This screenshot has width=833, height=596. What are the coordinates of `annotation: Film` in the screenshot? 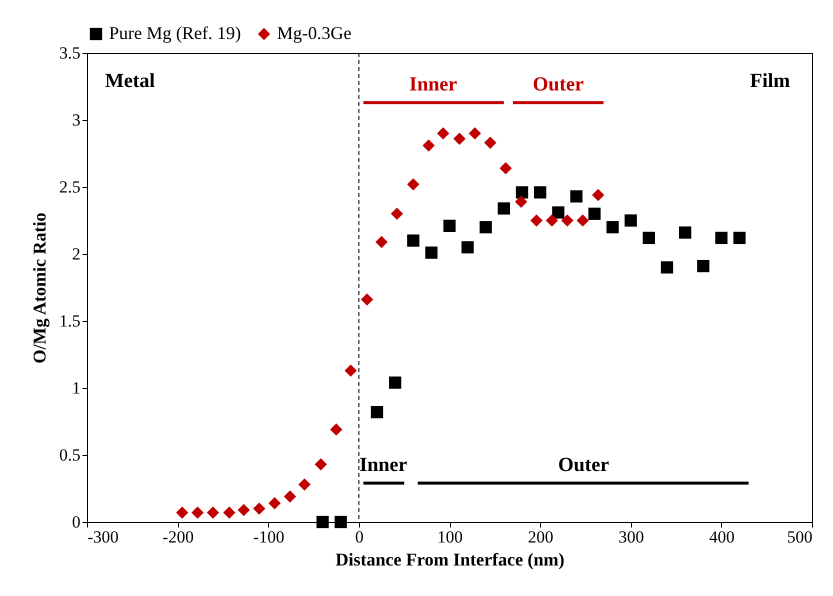 It's located at (770, 81).